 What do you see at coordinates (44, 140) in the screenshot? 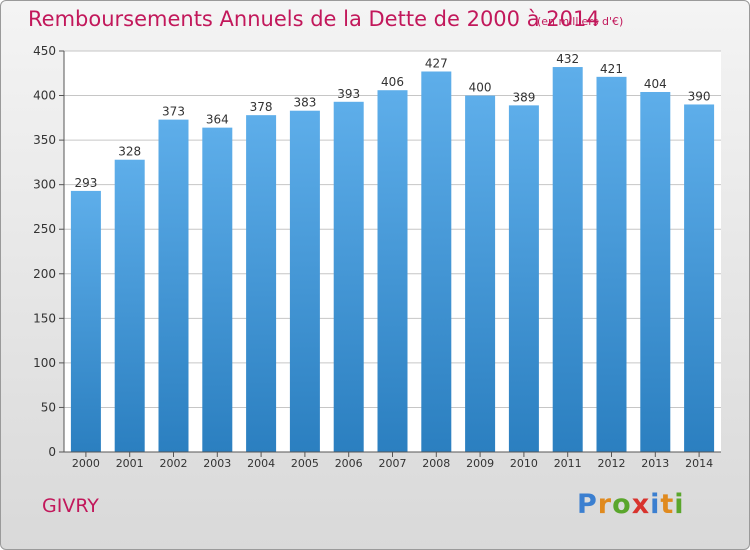
I see `y-tick-label: 350` at bounding box center [44, 140].